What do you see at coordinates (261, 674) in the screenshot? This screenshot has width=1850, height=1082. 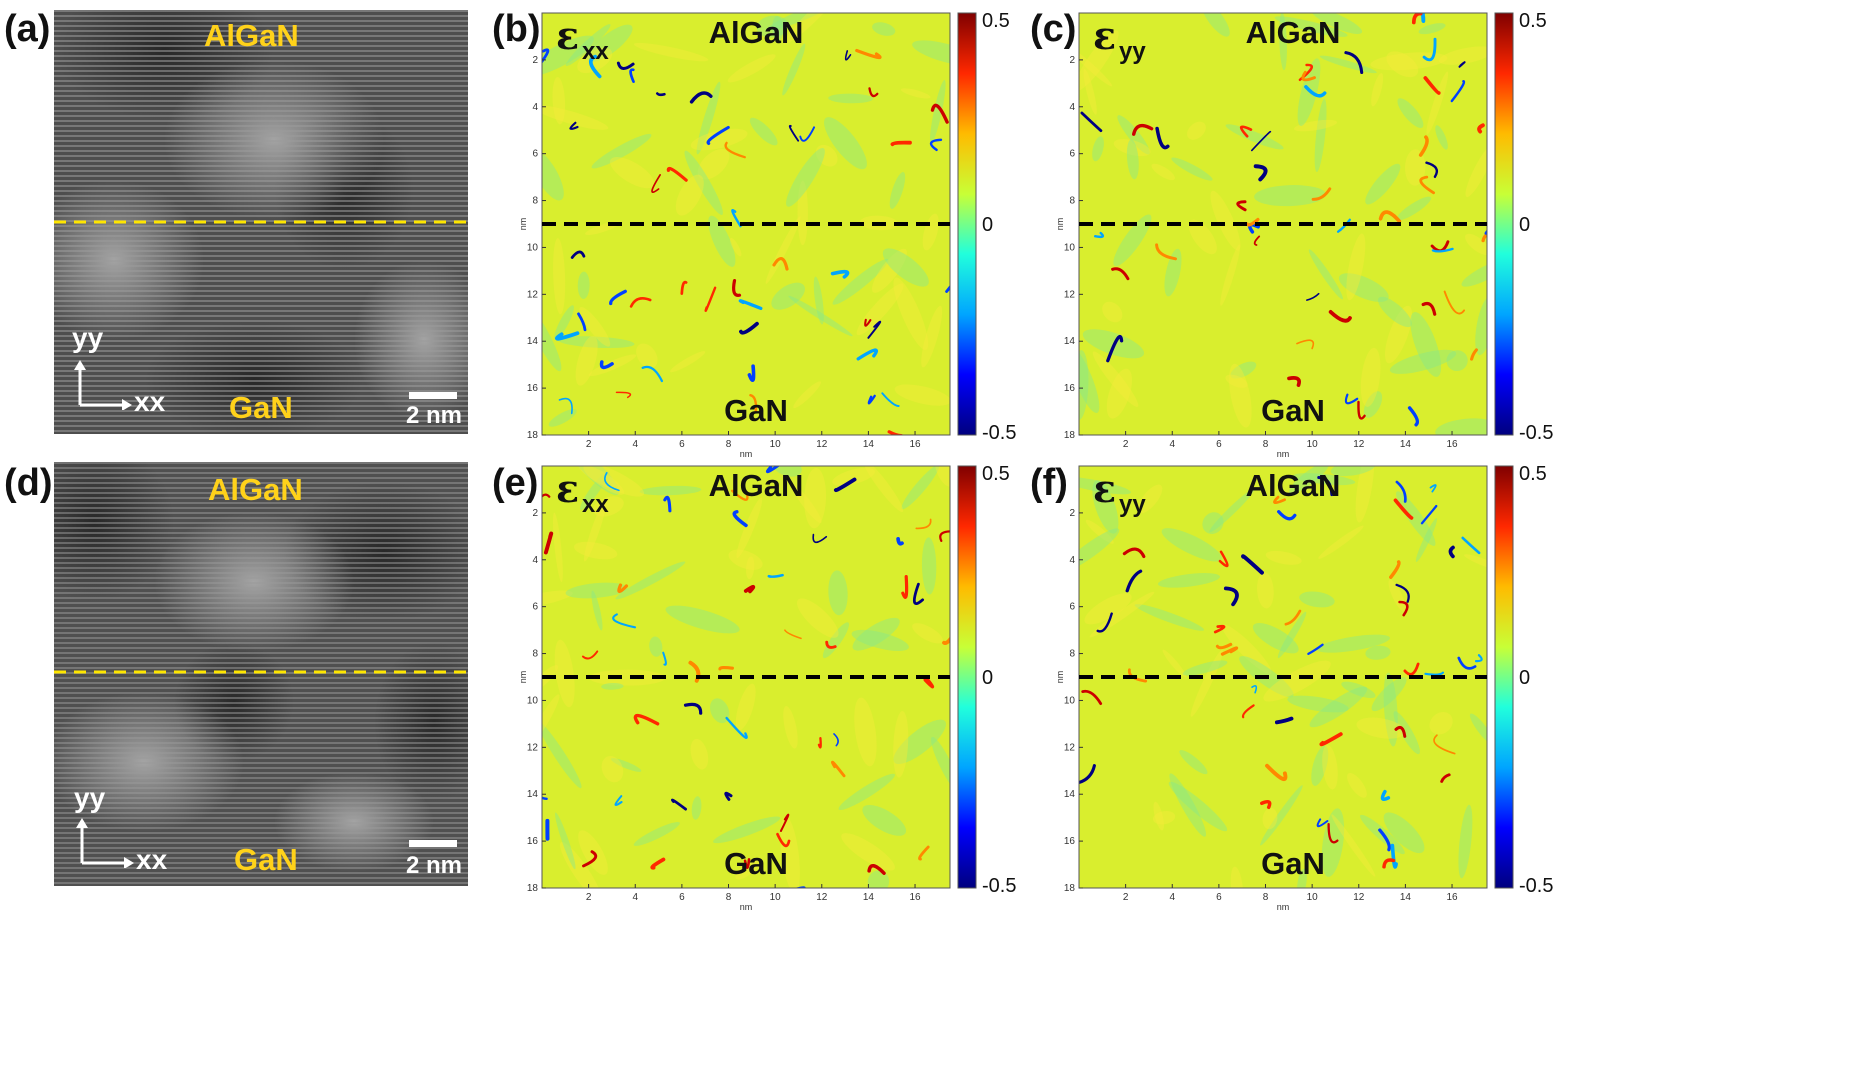 I see `panel-d-tem-image: AlGaN GaN yy xx 2 nm` at bounding box center [261, 674].